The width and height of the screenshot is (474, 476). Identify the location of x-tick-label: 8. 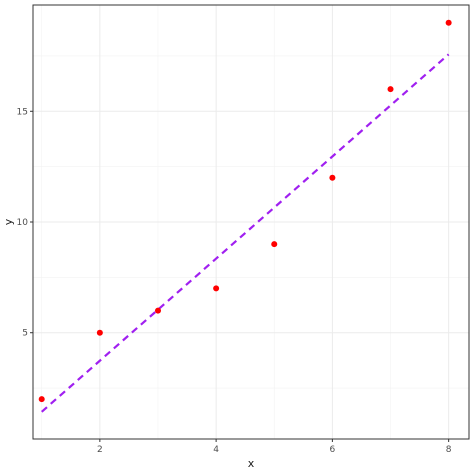
(449, 450).